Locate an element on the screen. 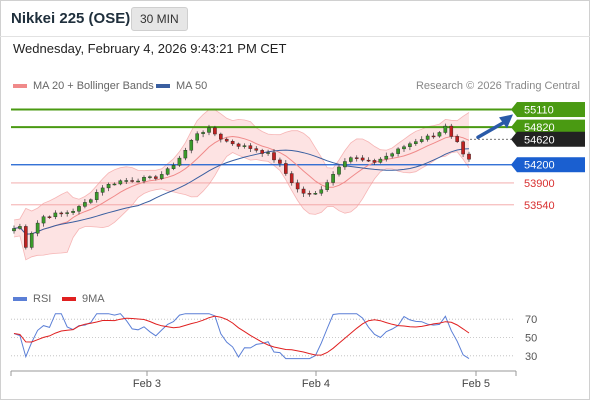 The height and width of the screenshot is (400, 590). level-label: 55110 is located at coordinates (539, 111).